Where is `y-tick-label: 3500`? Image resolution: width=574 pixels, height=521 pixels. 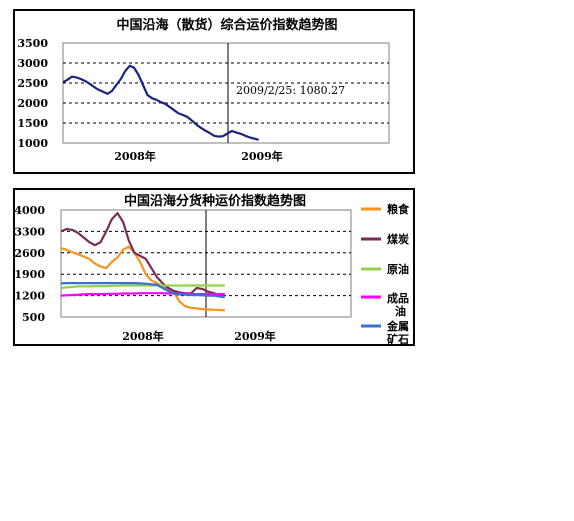 y-tick-label: 3500 is located at coordinates (32, 43).